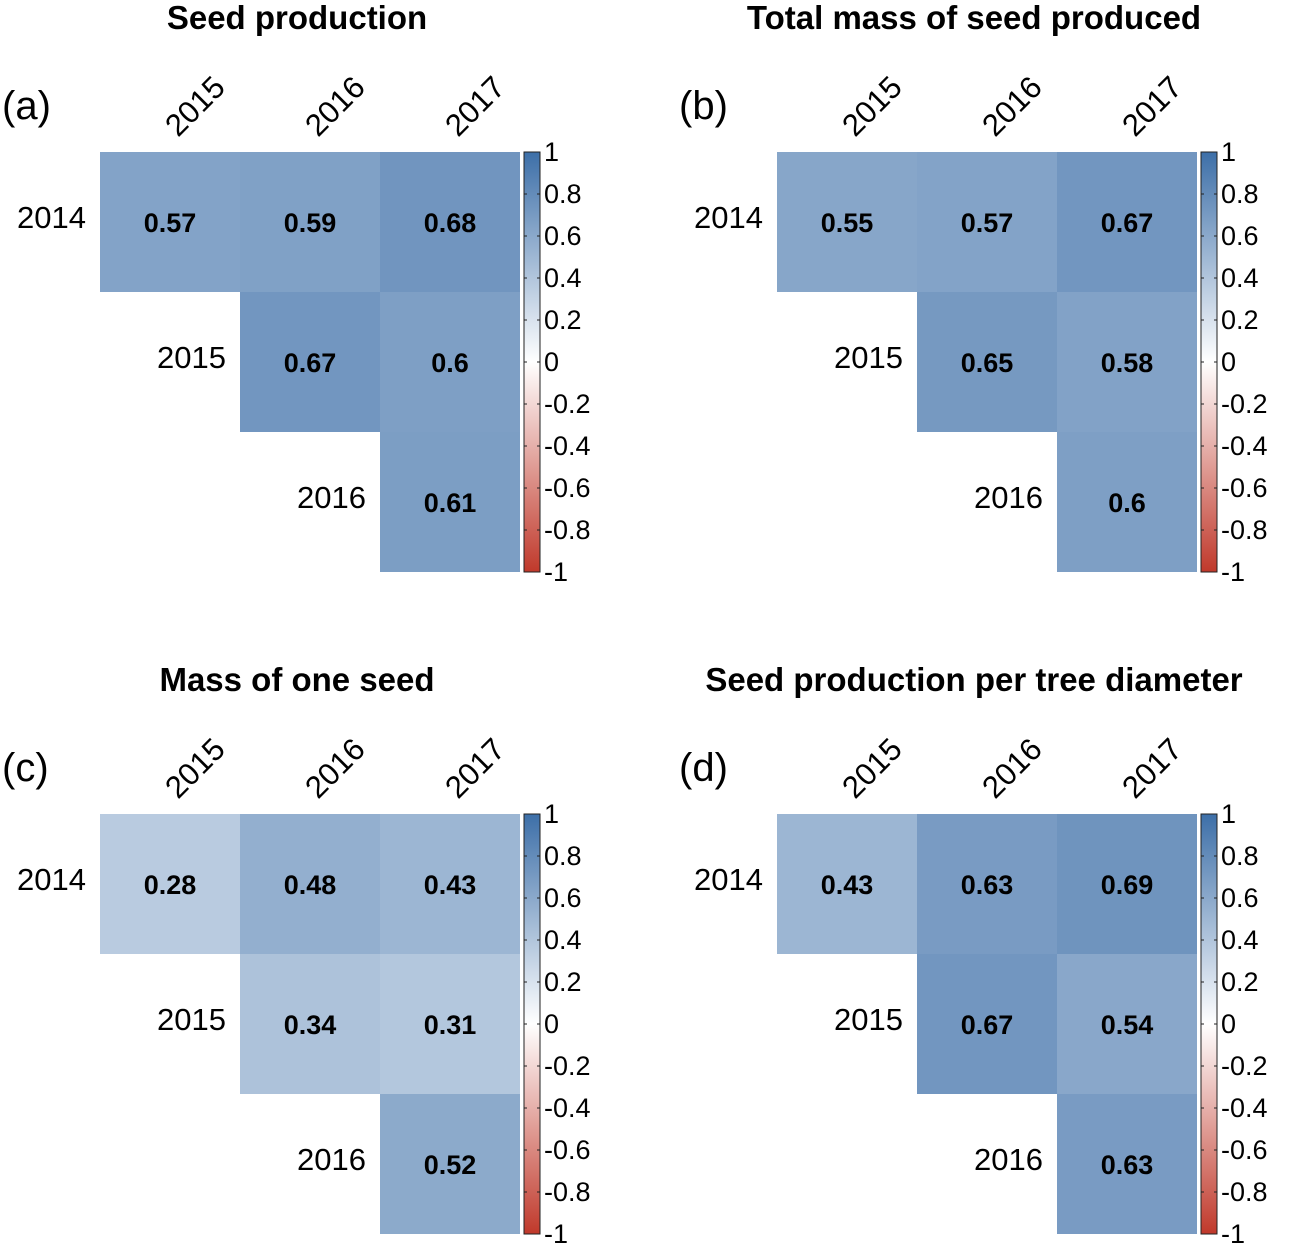  What do you see at coordinates (974, 18) in the screenshot?
I see `panel-title: Total mass of seed produced` at bounding box center [974, 18].